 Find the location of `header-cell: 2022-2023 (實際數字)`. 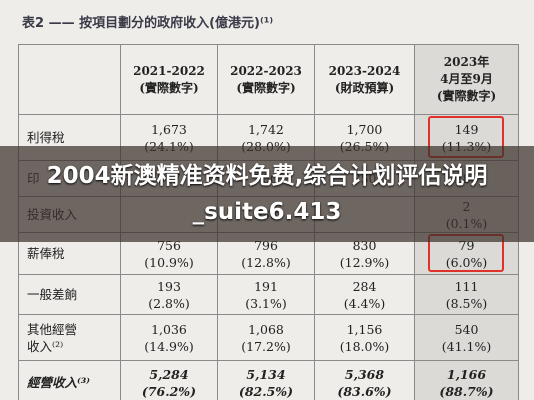

header-cell: 2022-2023 (實際數字) is located at coordinates (266, 79).